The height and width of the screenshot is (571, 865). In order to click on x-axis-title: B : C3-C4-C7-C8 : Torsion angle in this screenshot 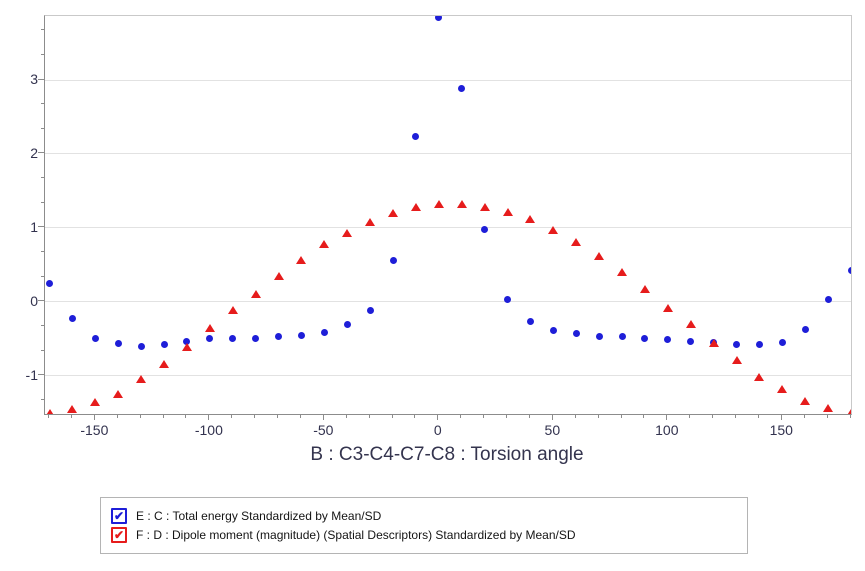, I will do `click(447, 454)`.